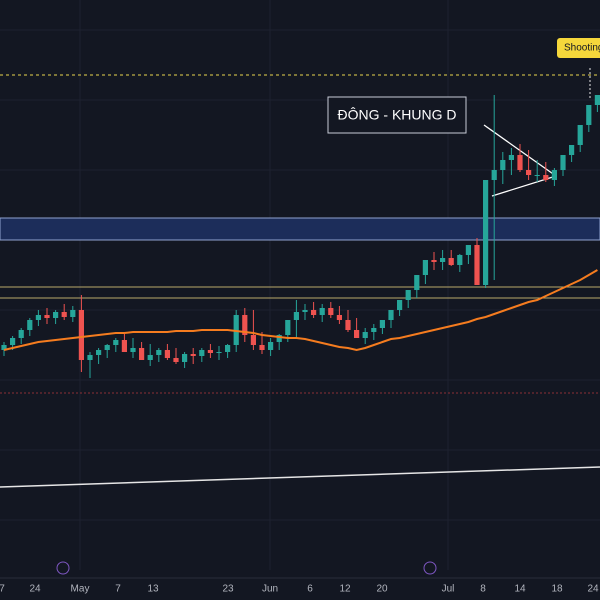 The width and height of the screenshot is (600, 600). What do you see at coordinates (300, 229) in the screenshot?
I see `zone-band` at bounding box center [300, 229].